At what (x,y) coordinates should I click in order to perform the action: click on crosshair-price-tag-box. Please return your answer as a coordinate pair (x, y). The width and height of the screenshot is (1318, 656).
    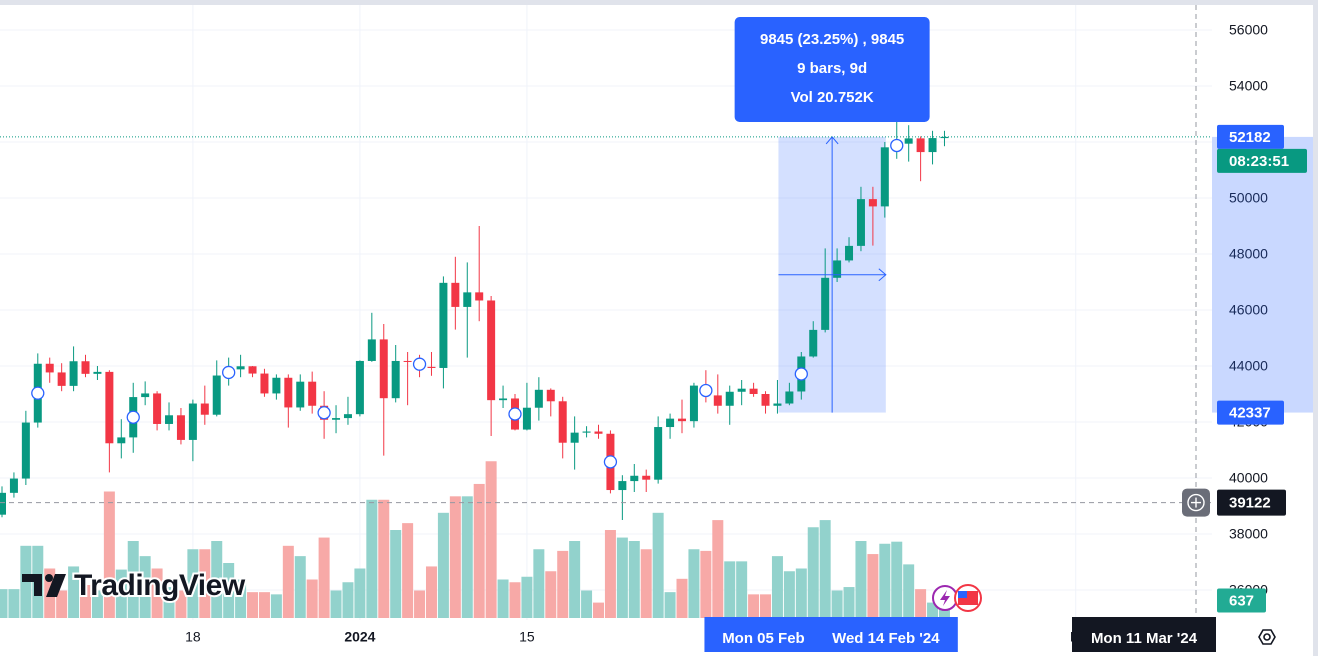
    Looking at the image, I should click on (1251, 502).